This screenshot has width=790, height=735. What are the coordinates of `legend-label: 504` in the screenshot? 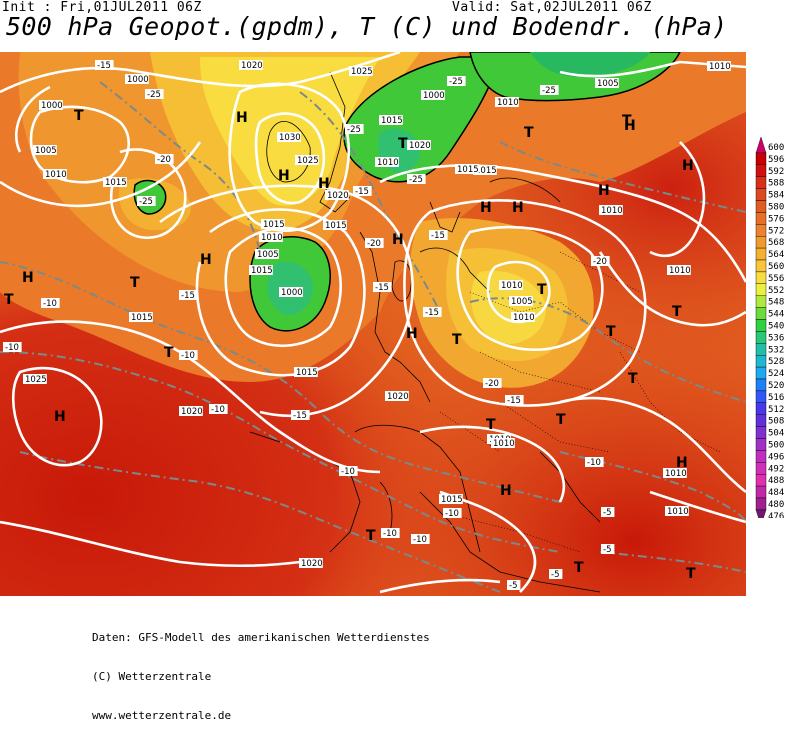 It's located at (776, 434).